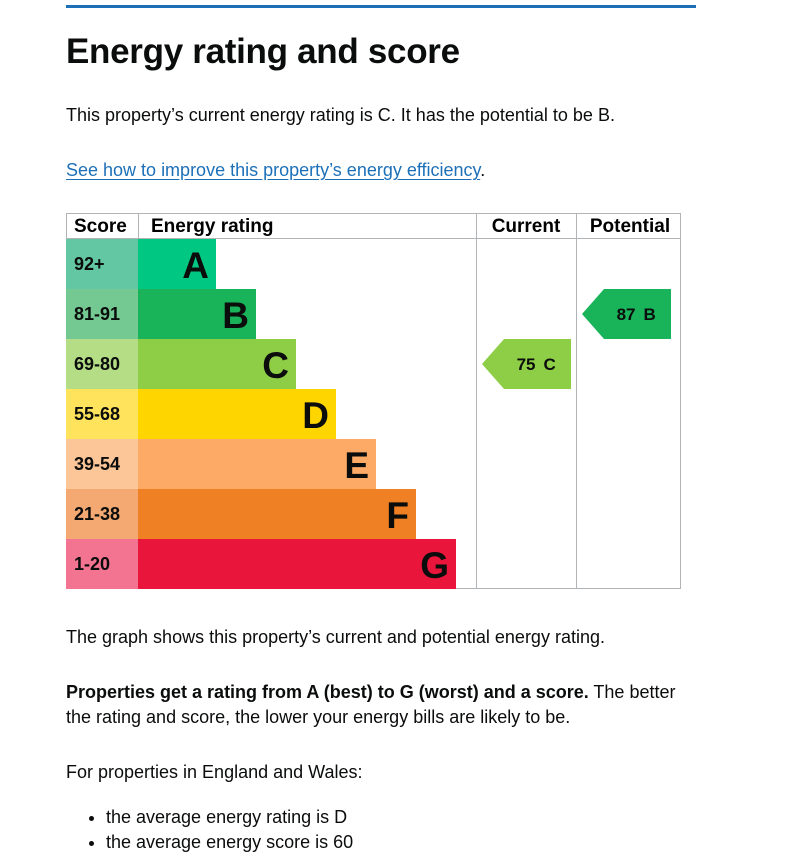  I want to click on potential-rating-marker, so click(626, 314).